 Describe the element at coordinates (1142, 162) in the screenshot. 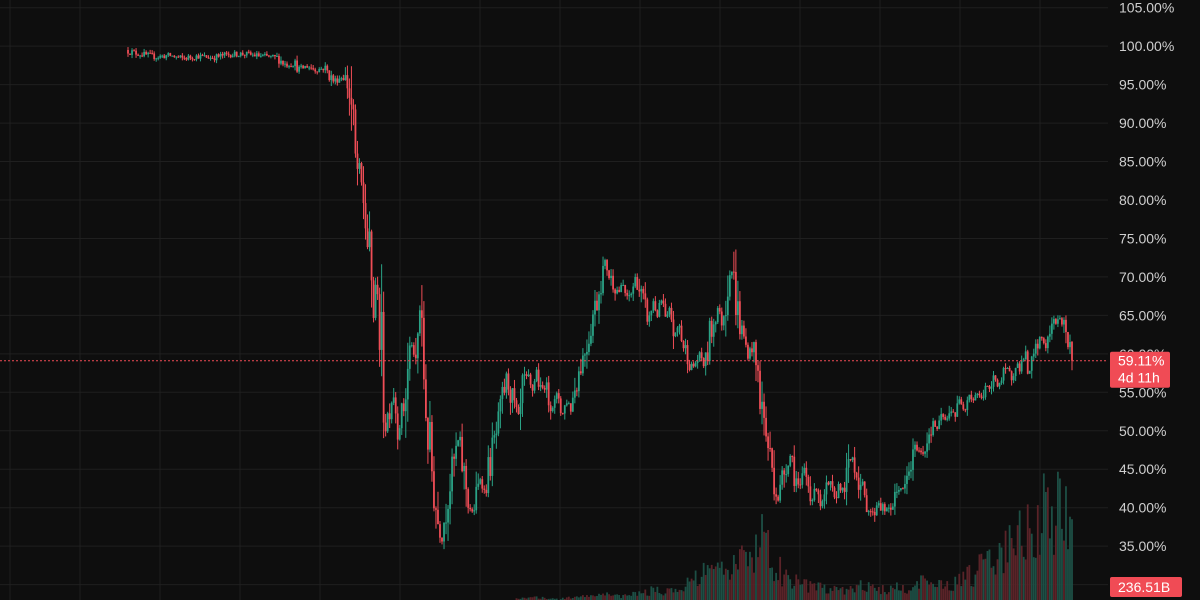

I see `y-tick-label: 85.00%` at that location.